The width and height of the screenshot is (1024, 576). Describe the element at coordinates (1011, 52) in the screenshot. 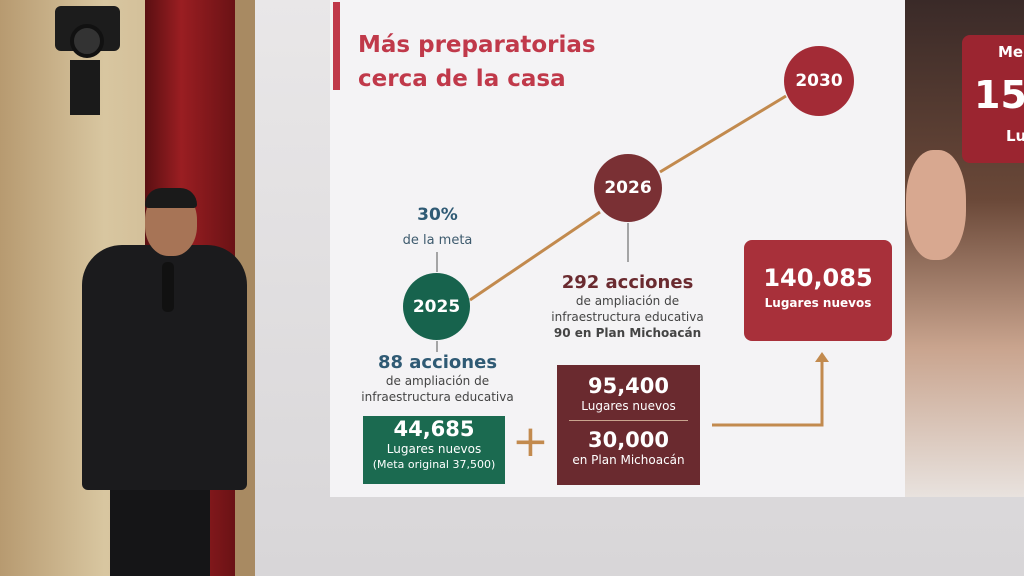

I see `side-panel-text: Me` at that location.